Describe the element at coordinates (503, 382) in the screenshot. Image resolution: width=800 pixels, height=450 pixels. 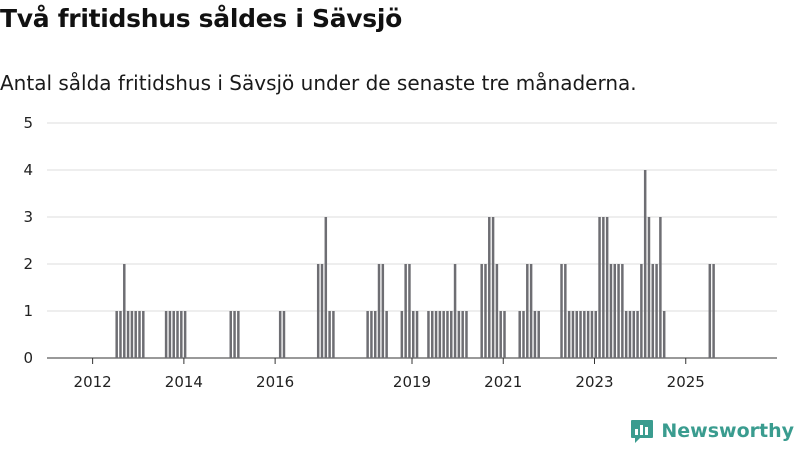
I see `x-tick-label: 2021` at that location.